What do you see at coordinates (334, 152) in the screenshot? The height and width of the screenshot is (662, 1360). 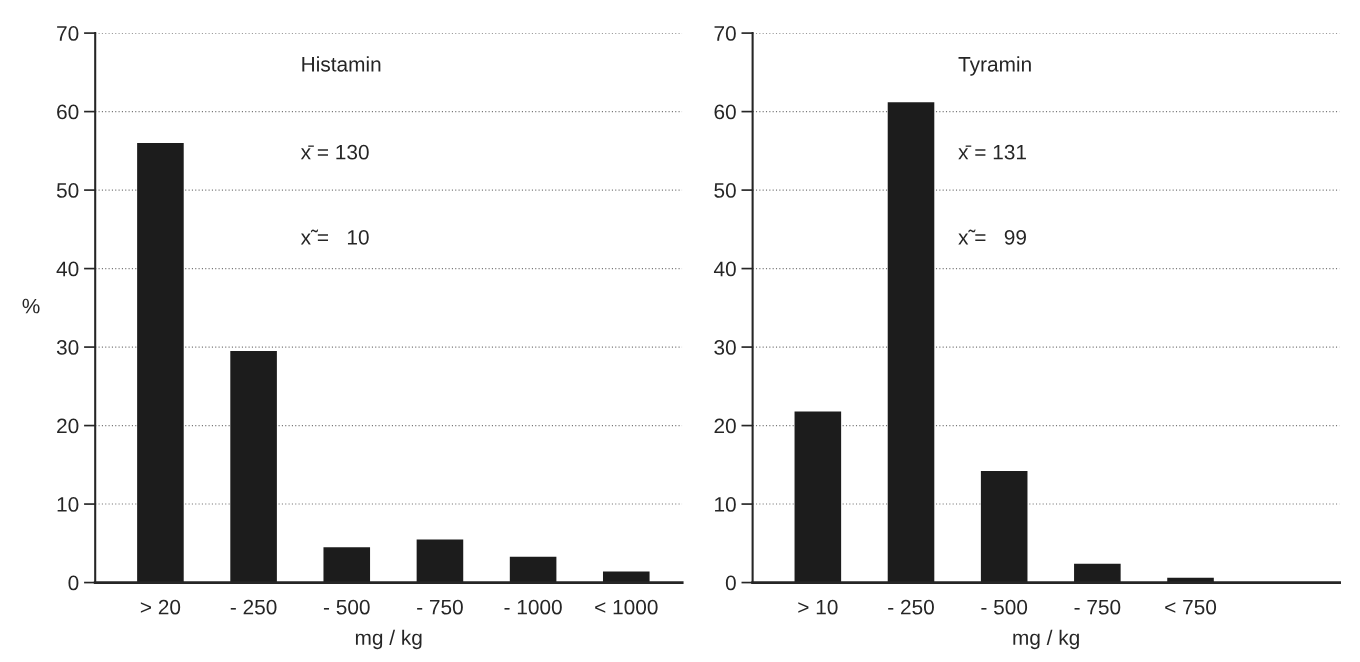 I see `annotation: x̄ = 130` at bounding box center [334, 152].